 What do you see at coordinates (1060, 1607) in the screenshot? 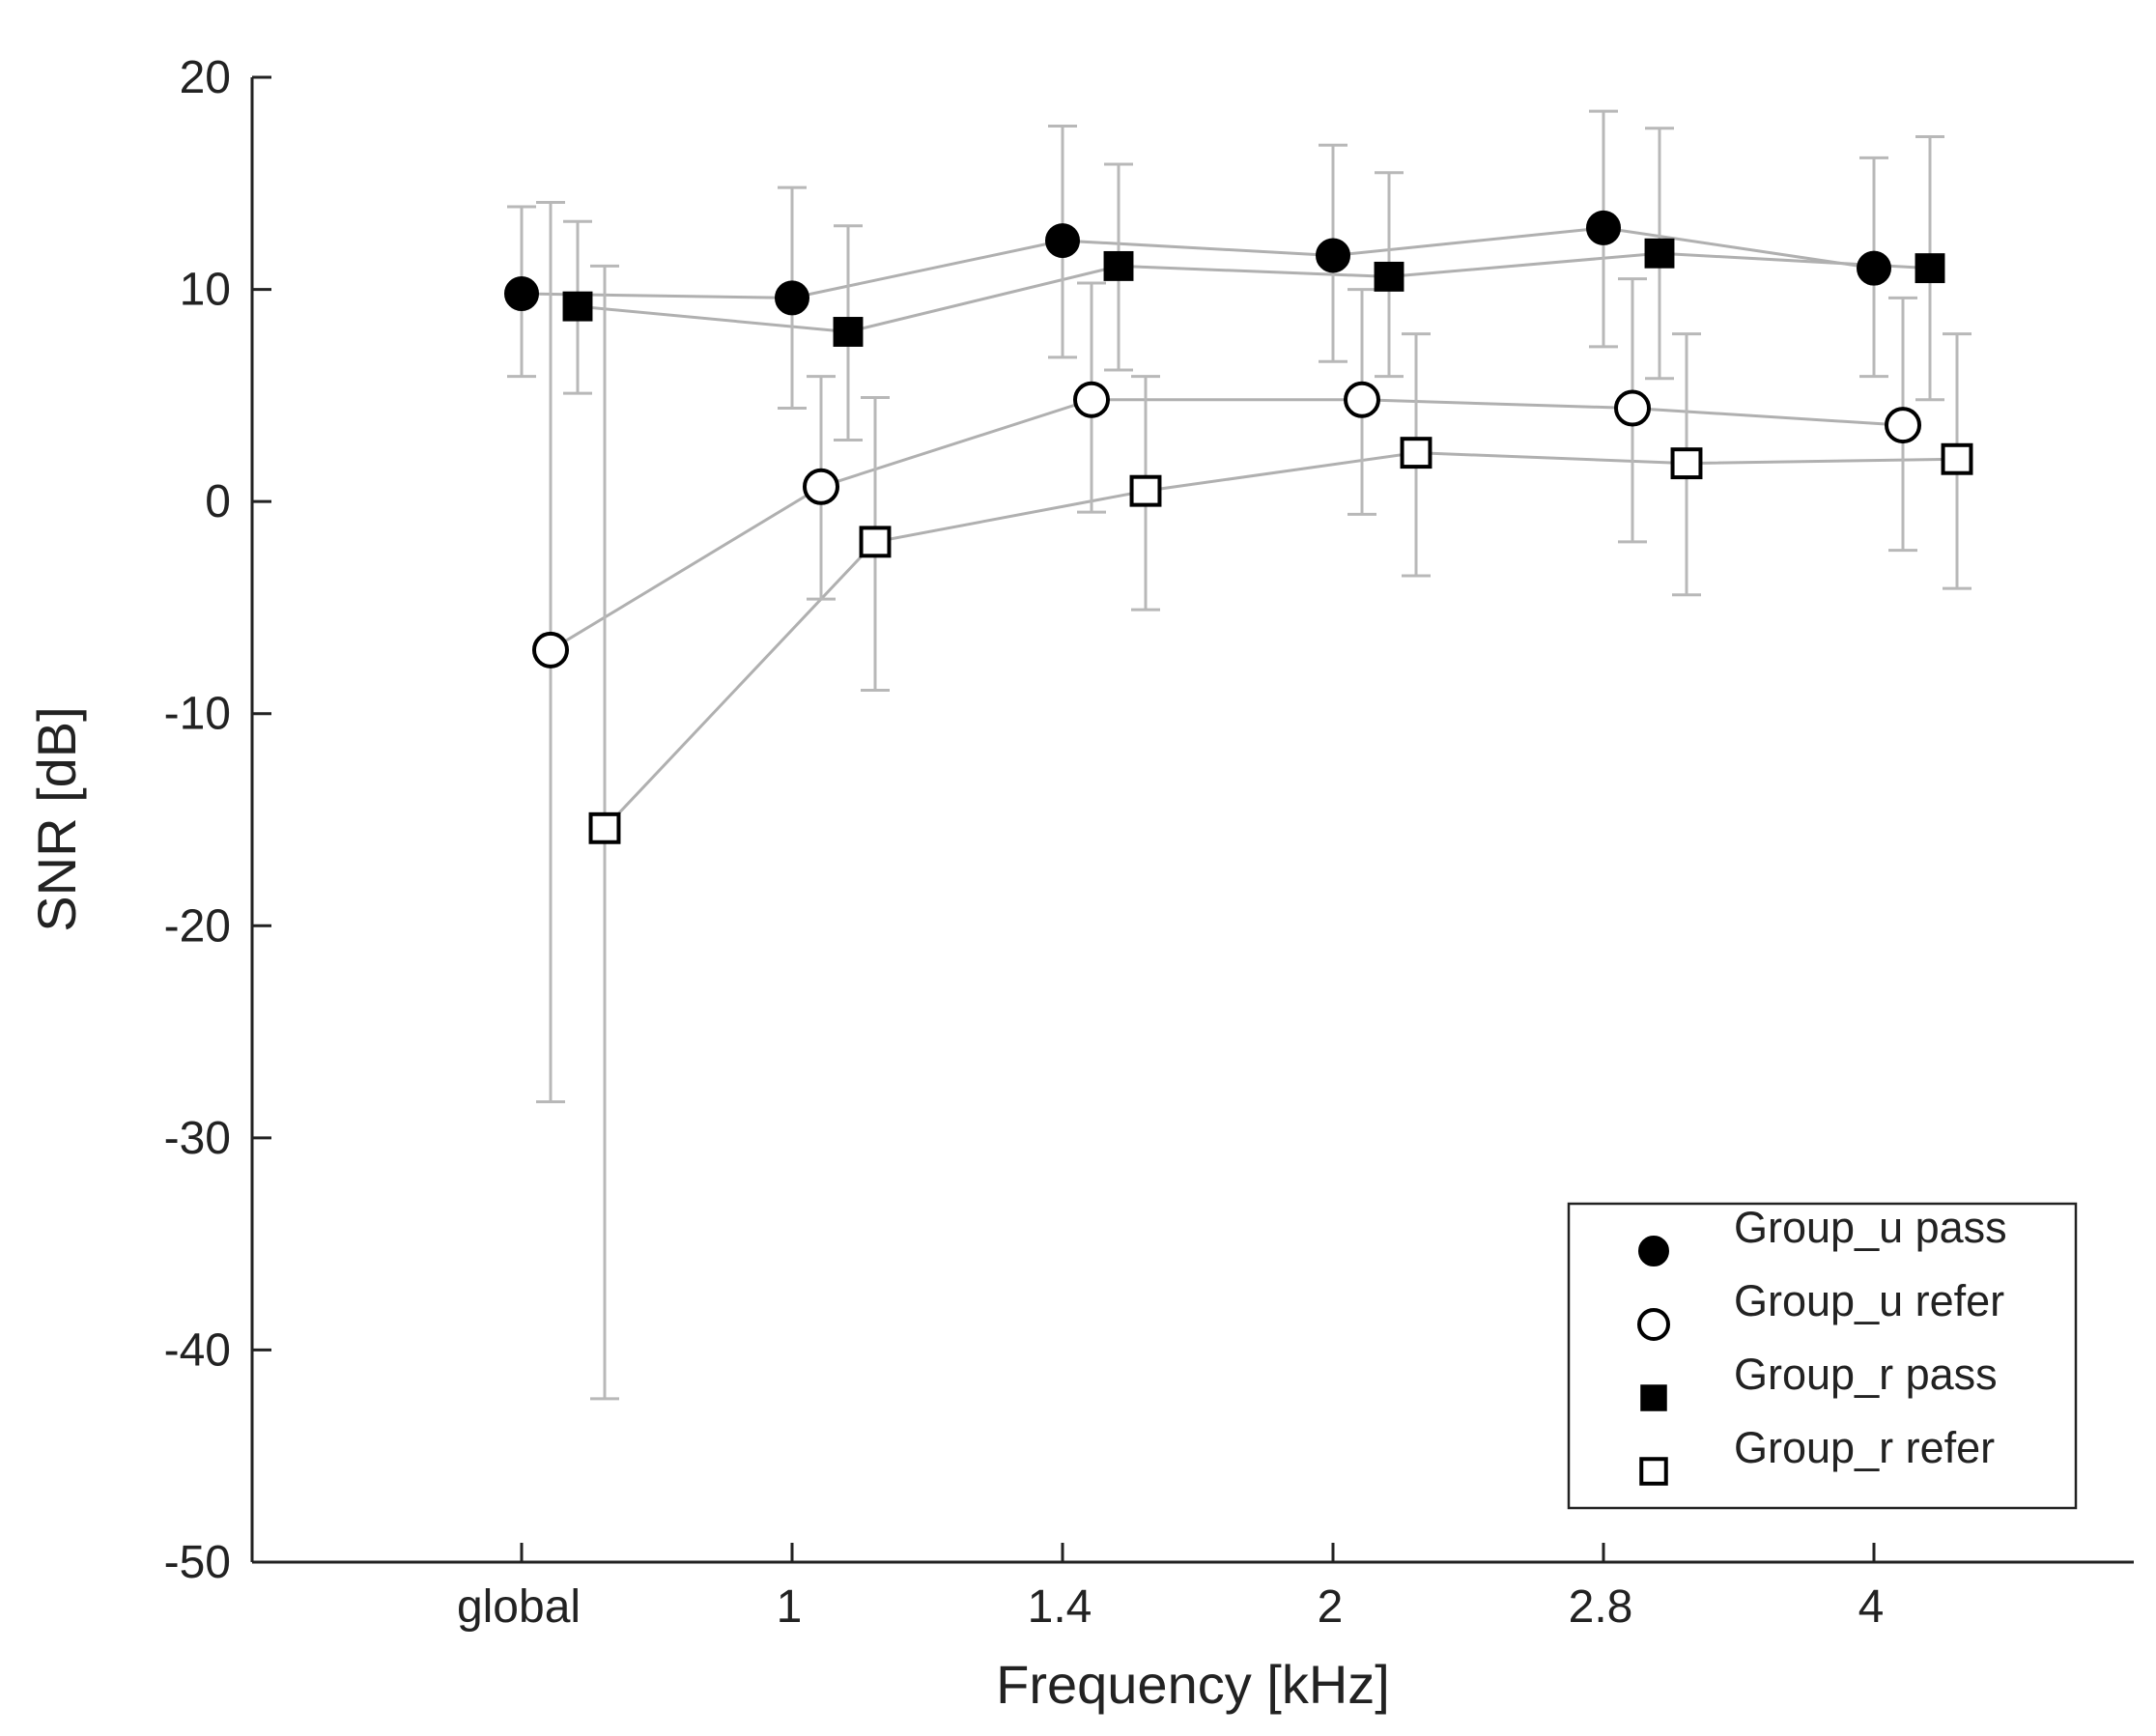
I see `x-tick-label: 1.4` at bounding box center [1060, 1607].